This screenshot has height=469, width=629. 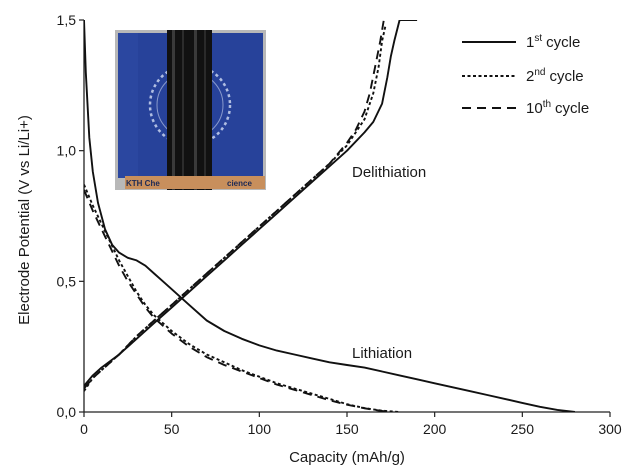 I want to click on x-axis-title: Capacity (mAh/g), so click(x=347, y=457).